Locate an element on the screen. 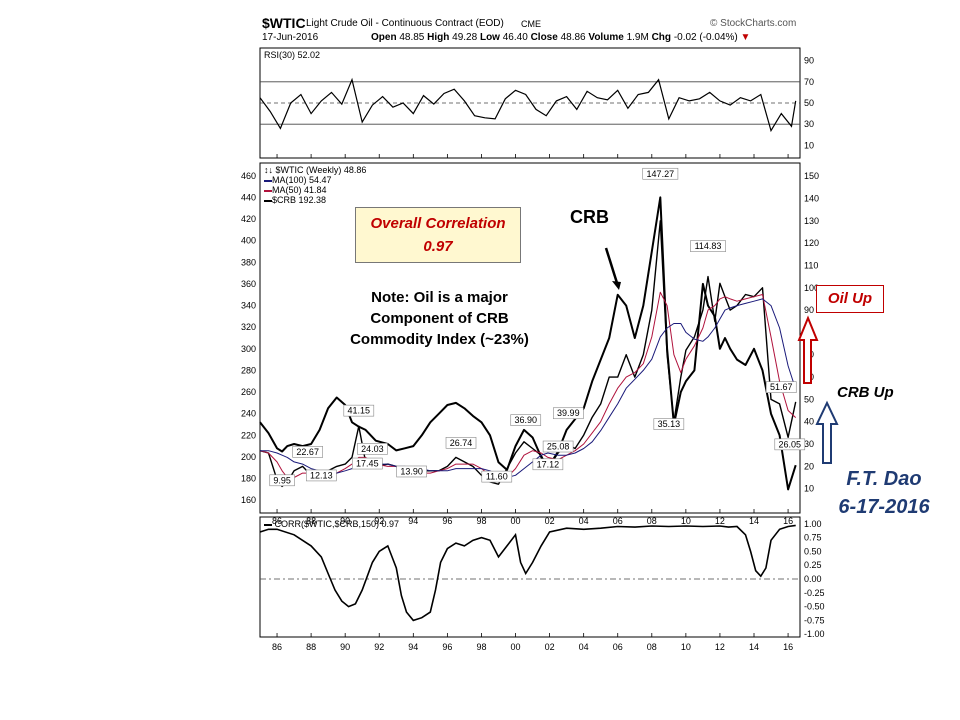 Image resolution: width=960 pixels, height=720 pixels. correlation-box: Overall Correlation 0.97 is located at coordinates (438, 235).